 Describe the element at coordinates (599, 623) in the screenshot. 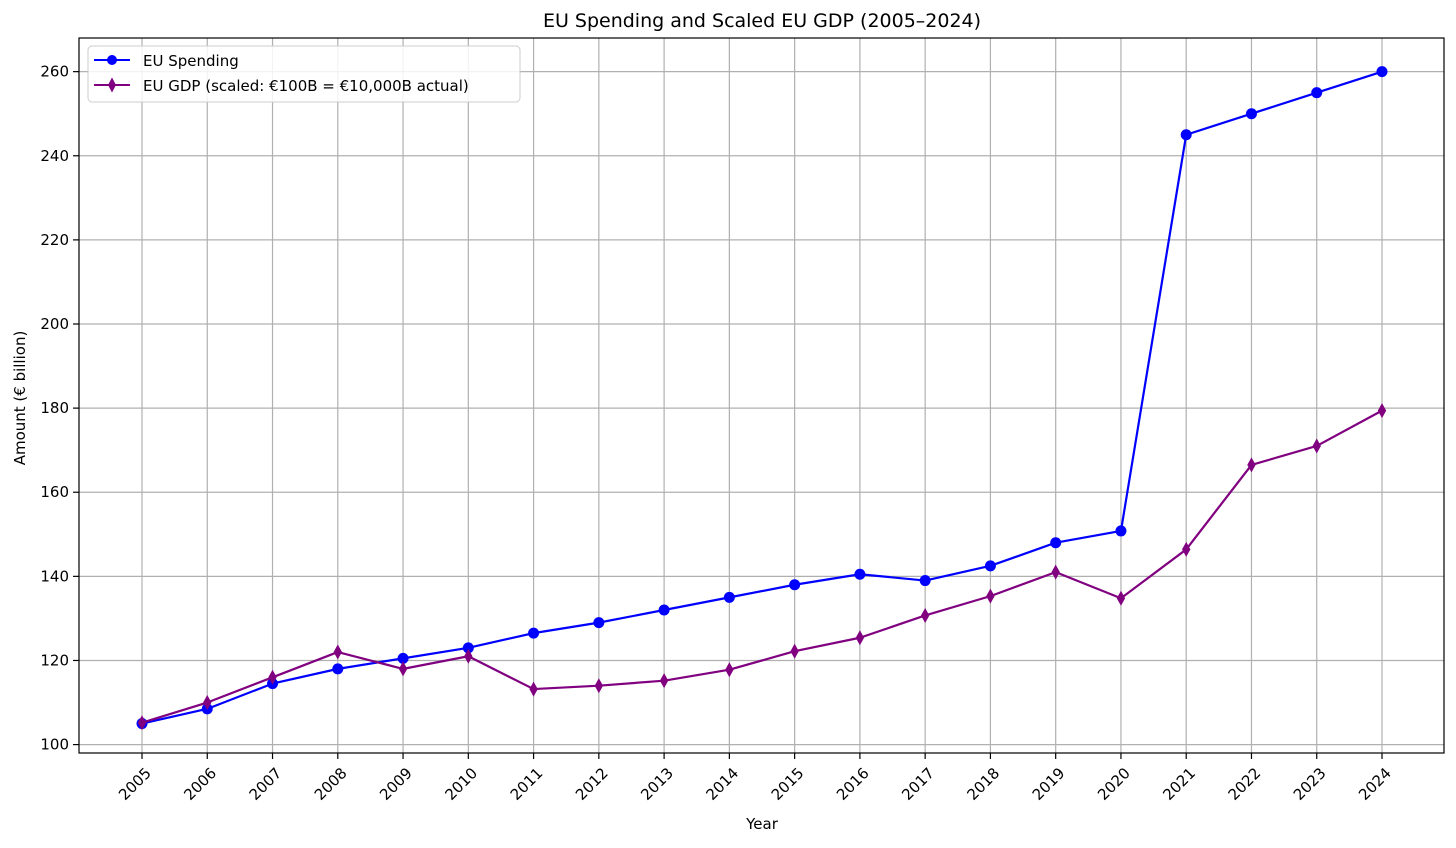

I see `data-point-eu-spending-2012` at that location.